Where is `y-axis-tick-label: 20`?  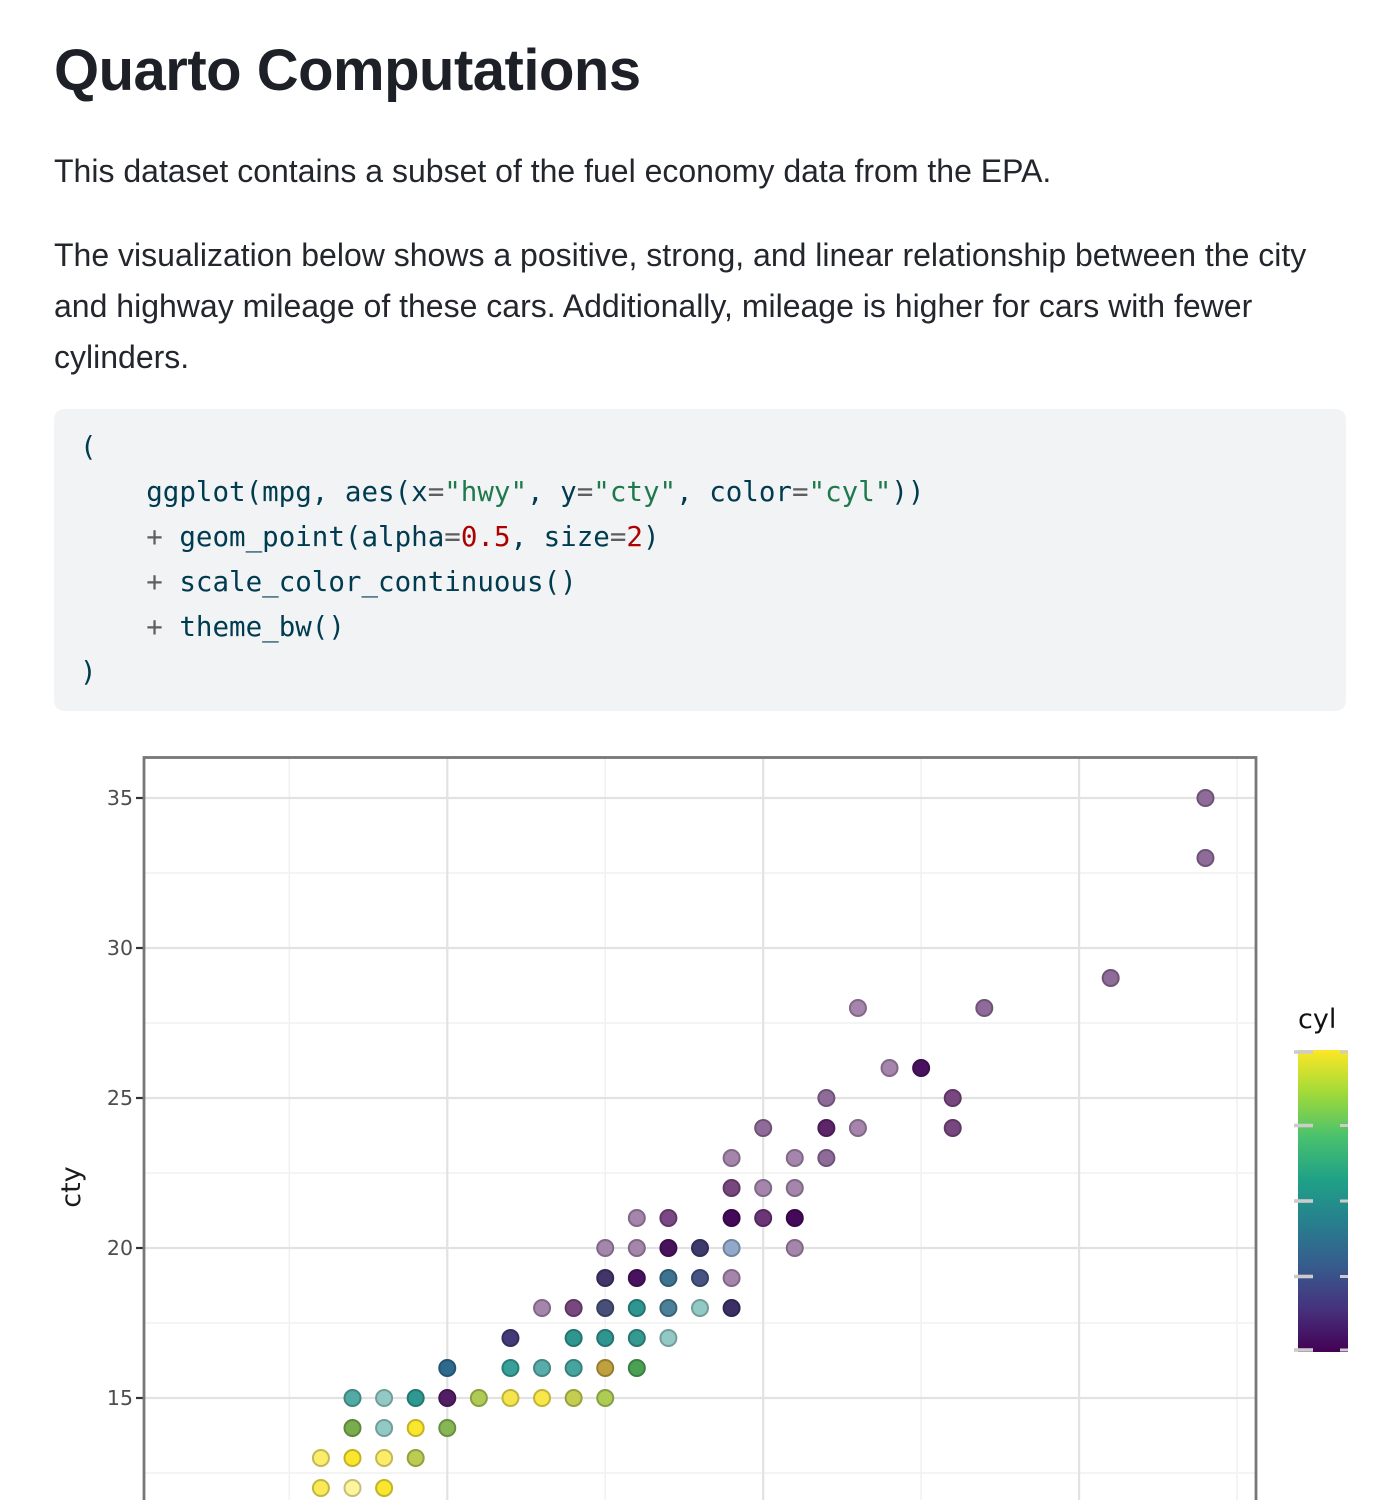
y-axis-tick-label: 20 is located at coordinates (120, 1248).